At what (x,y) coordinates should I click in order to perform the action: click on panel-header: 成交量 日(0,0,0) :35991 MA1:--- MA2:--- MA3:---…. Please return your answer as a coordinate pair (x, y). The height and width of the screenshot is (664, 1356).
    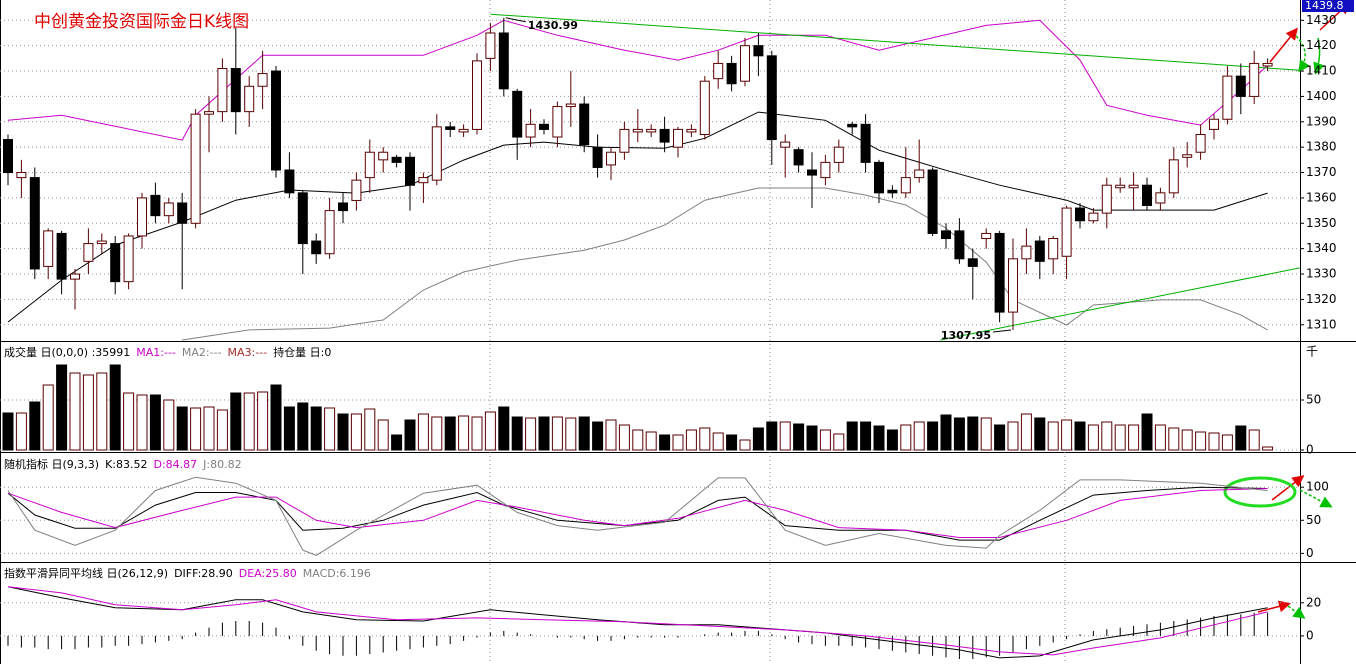
    Looking at the image, I should click on (170, 352).